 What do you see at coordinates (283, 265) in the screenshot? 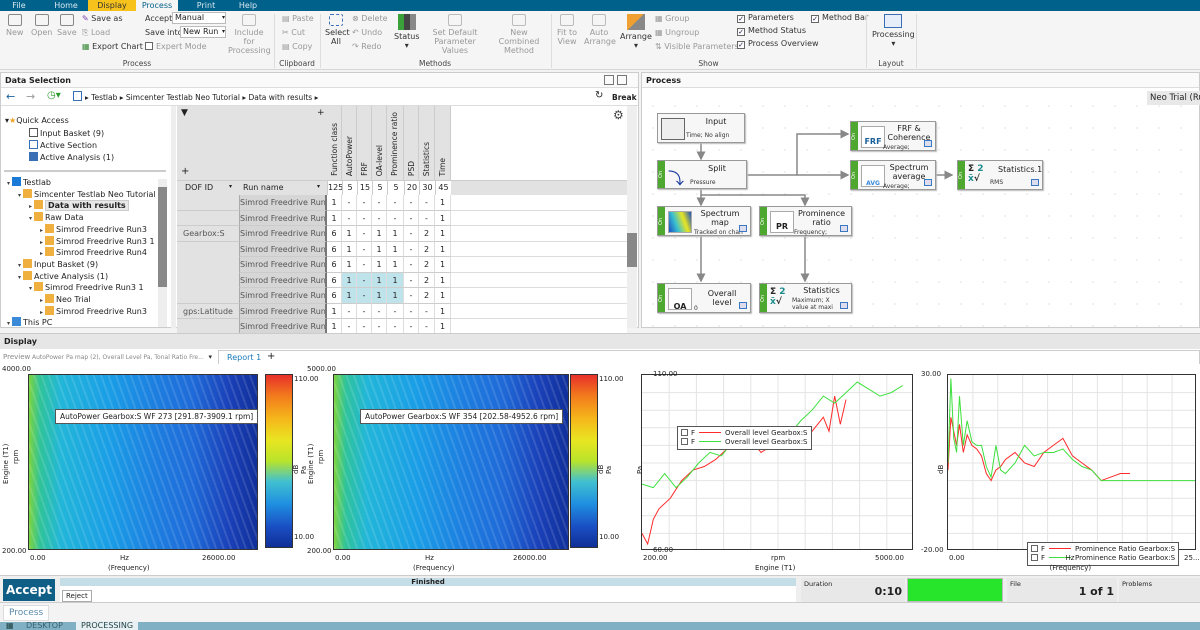
I see `run-name-cell: Simrod Freedrive Run3` at bounding box center [283, 265].